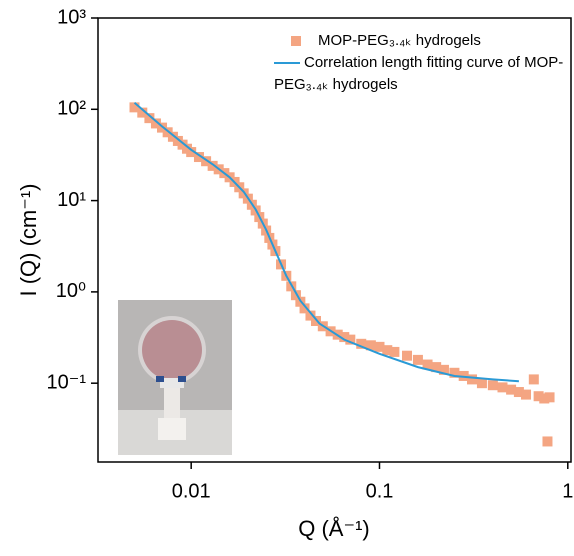 The image size is (574, 556). What do you see at coordinates (71, 291) in the screenshot?
I see `y-tick-label: 10⁰` at bounding box center [71, 291].